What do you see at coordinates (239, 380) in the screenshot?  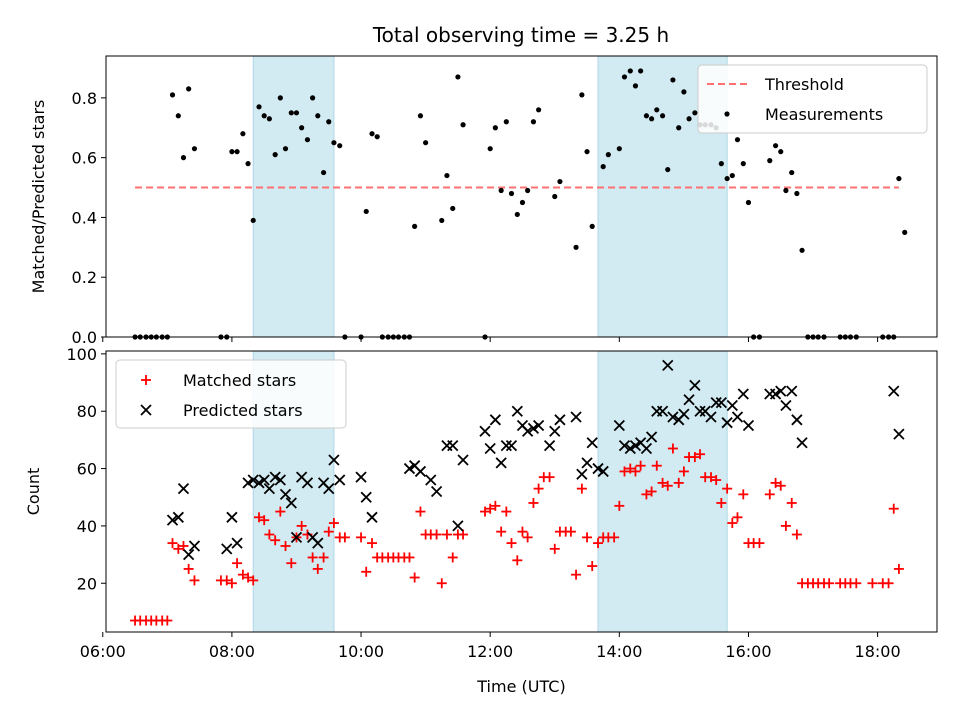 I see `legend-matched-label: Matched stars` at bounding box center [239, 380].